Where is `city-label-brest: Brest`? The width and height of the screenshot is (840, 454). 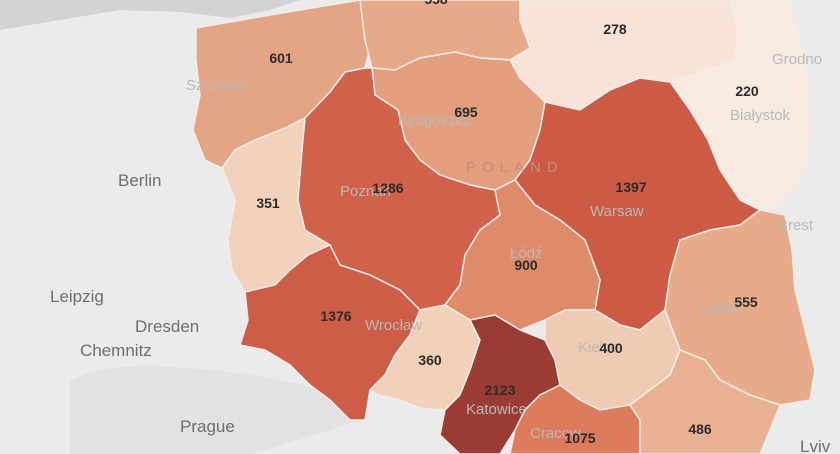 city-label-brest: Brest is located at coordinates (796, 225).